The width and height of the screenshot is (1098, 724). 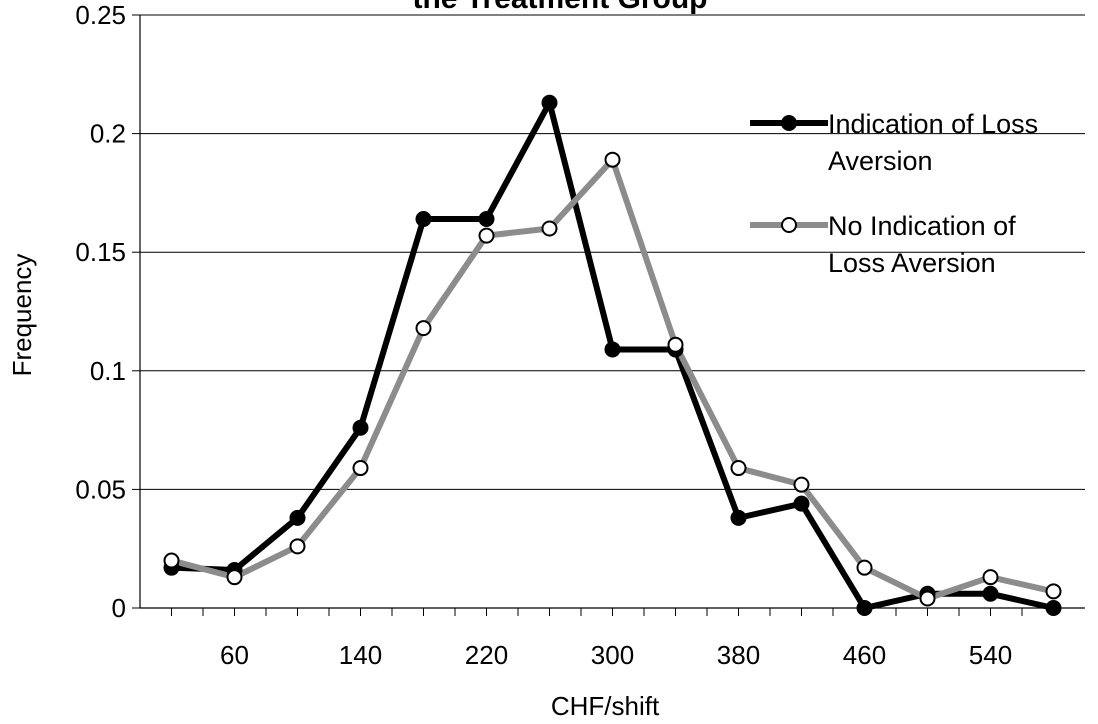 I want to click on x-tick-label: 540, so click(x=990, y=655).